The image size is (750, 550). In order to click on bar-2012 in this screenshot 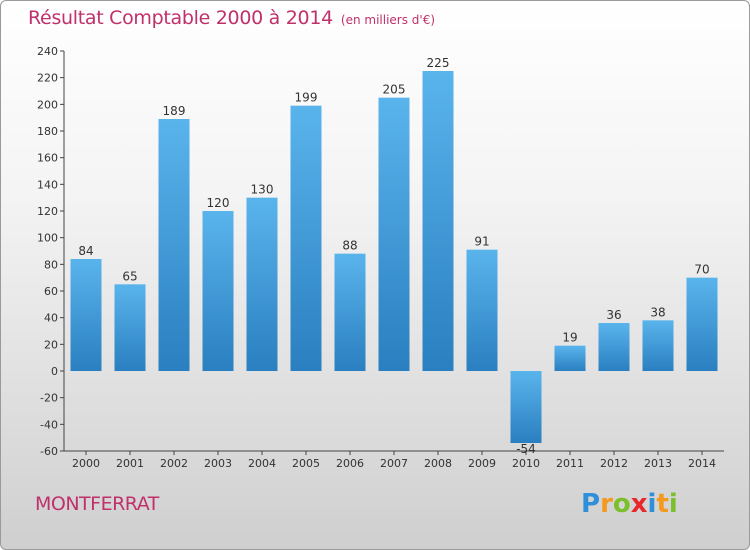, I will do `click(614, 347)`.